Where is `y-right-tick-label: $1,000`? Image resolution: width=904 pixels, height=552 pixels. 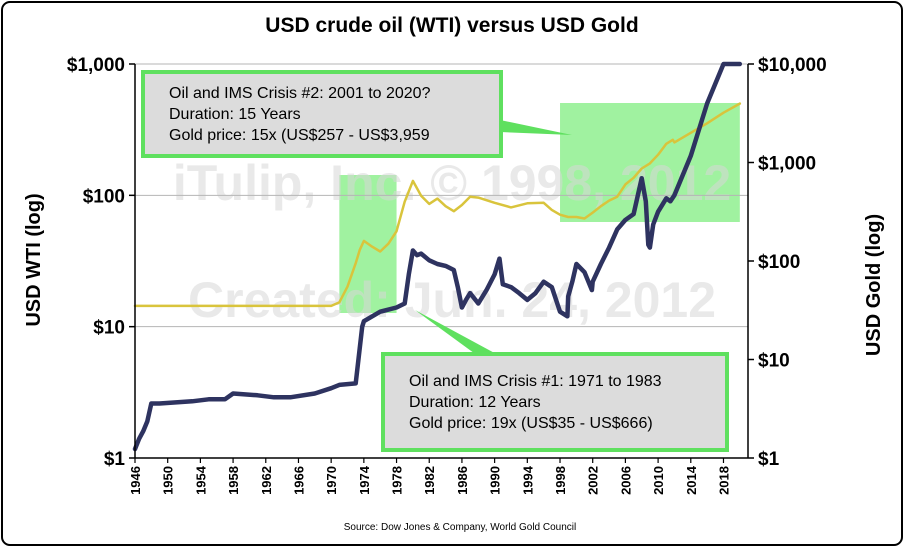 y-right-tick-label: $1,000 is located at coordinates (787, 164).